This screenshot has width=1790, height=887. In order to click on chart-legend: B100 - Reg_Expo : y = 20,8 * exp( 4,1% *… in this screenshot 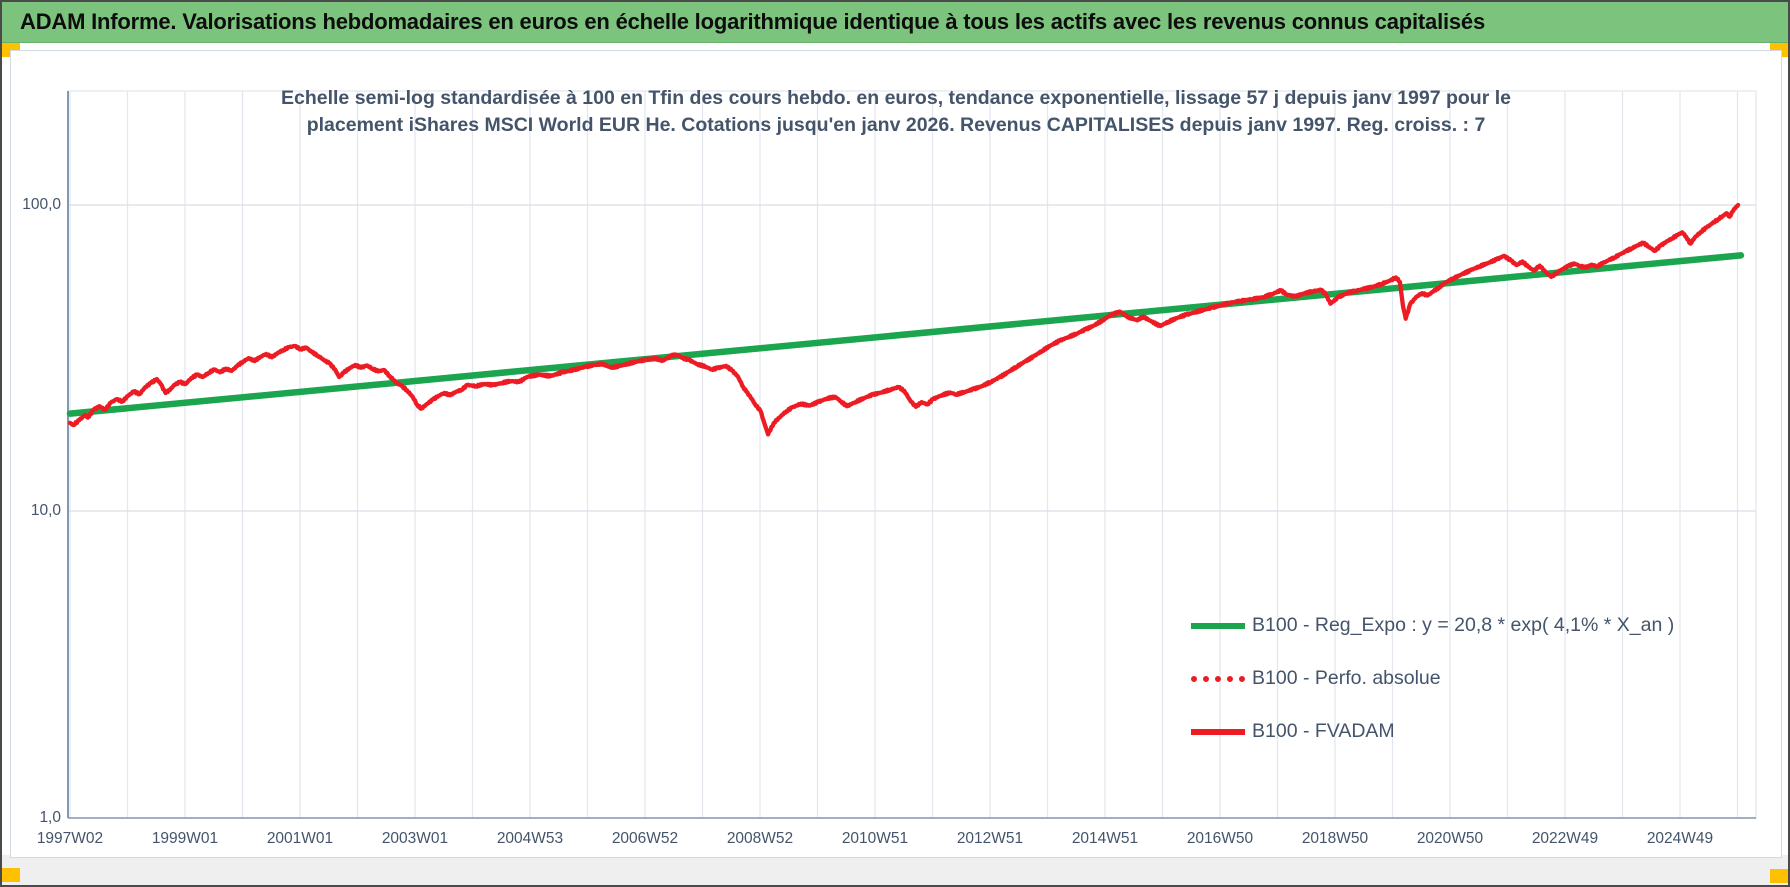, I will do `click(1432, 678)`.